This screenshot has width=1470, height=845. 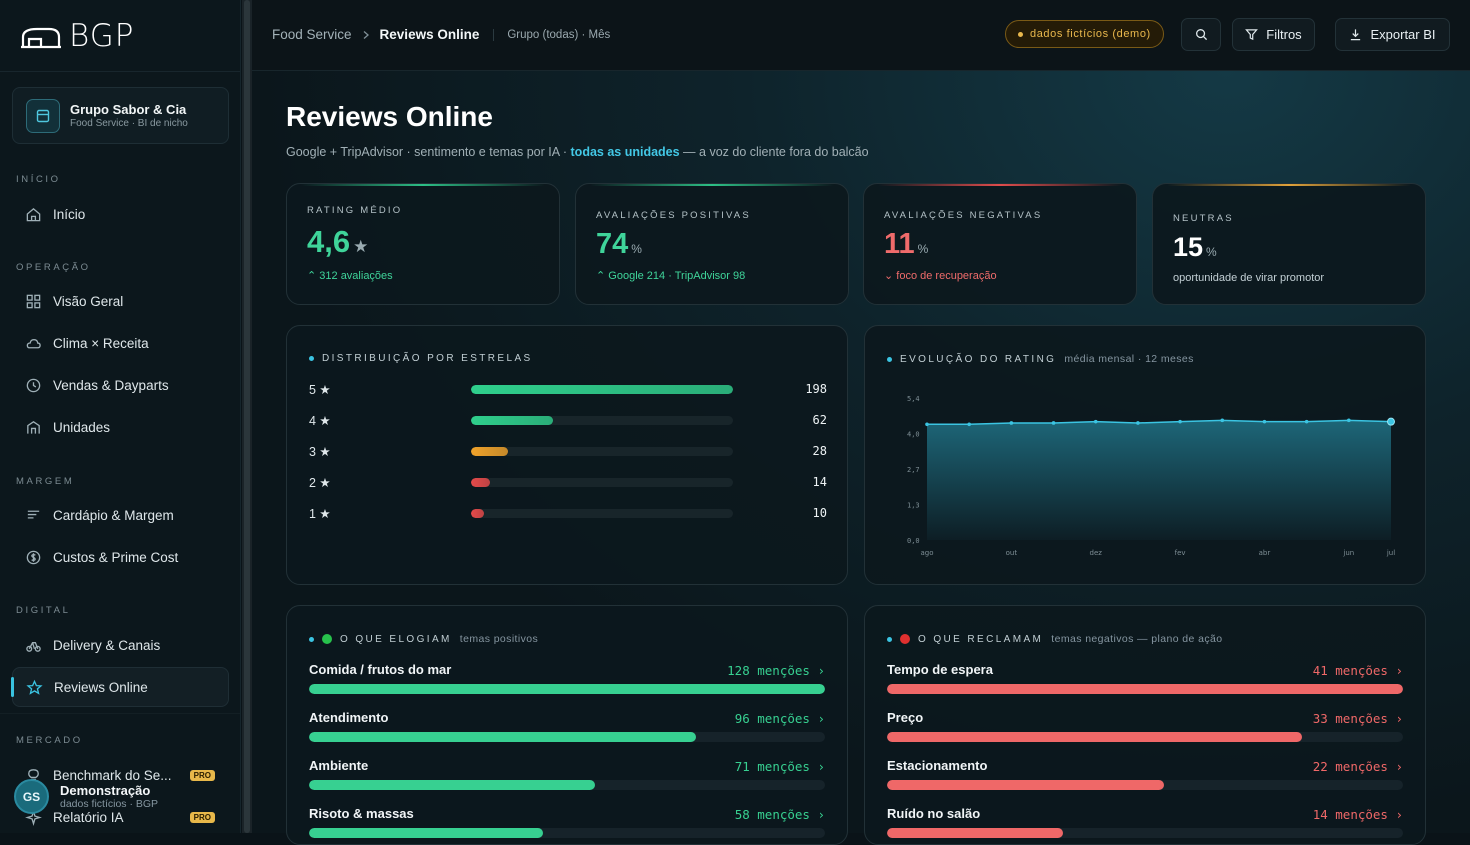 What do you see at coordinates (612, 244) in the screenshot?
I see `kpi-value-number: 74` at bounding box center [612, 244].